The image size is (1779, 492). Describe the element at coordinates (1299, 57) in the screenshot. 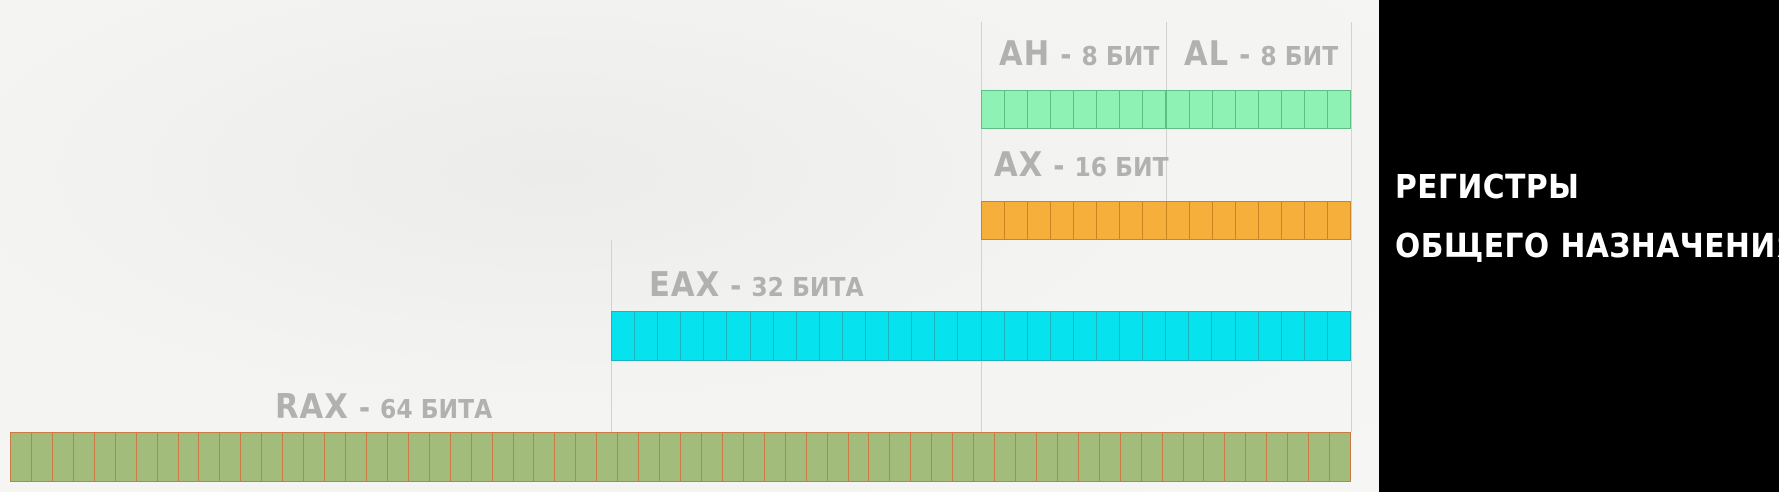

I see `al-bits: 8 БИТ` at that location.